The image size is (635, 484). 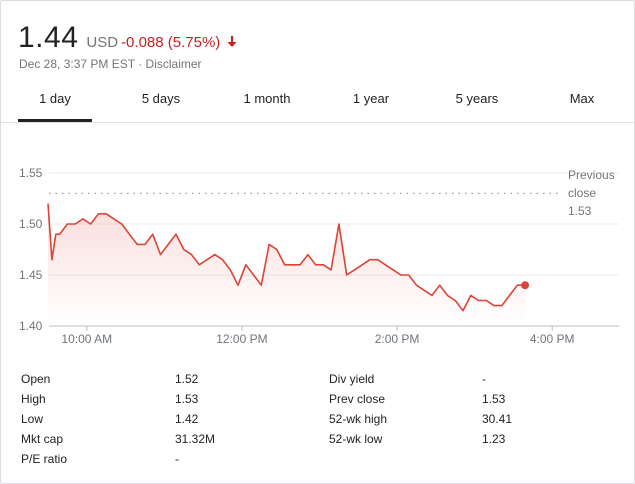 I want to click on stat-label: Mkt cap, so click(x=42, y=439).